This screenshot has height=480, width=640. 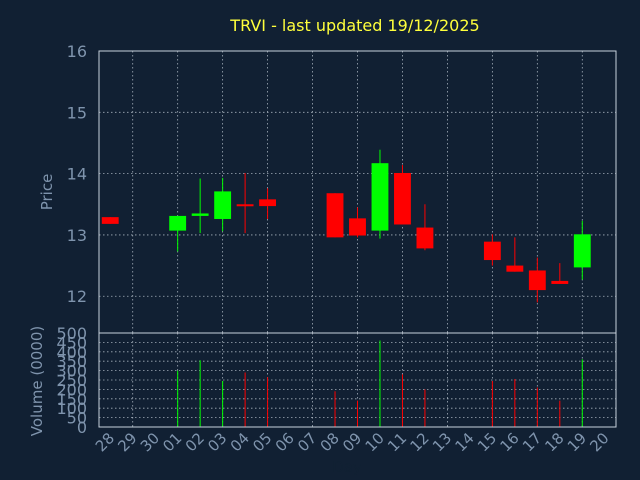 What do you see at coordinates (71, 342) in the screenshot?
I see `volume-tick-label: 450` at bounding box center [71, 342].